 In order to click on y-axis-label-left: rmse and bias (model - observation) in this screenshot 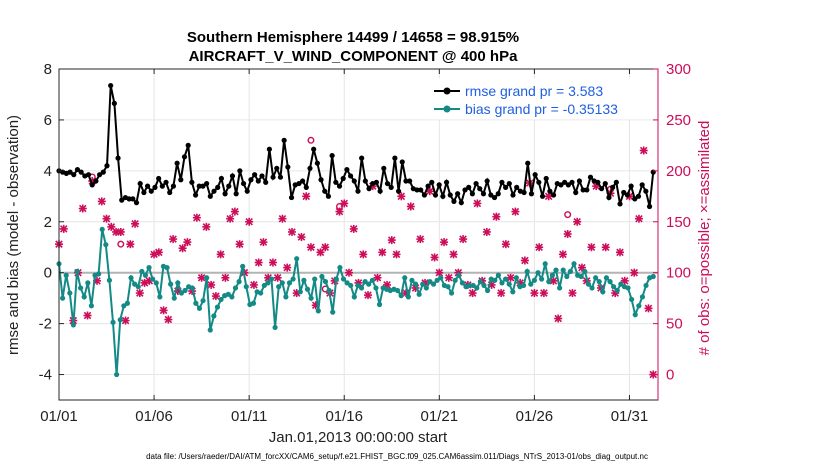, I will do `click(13, 235)`.